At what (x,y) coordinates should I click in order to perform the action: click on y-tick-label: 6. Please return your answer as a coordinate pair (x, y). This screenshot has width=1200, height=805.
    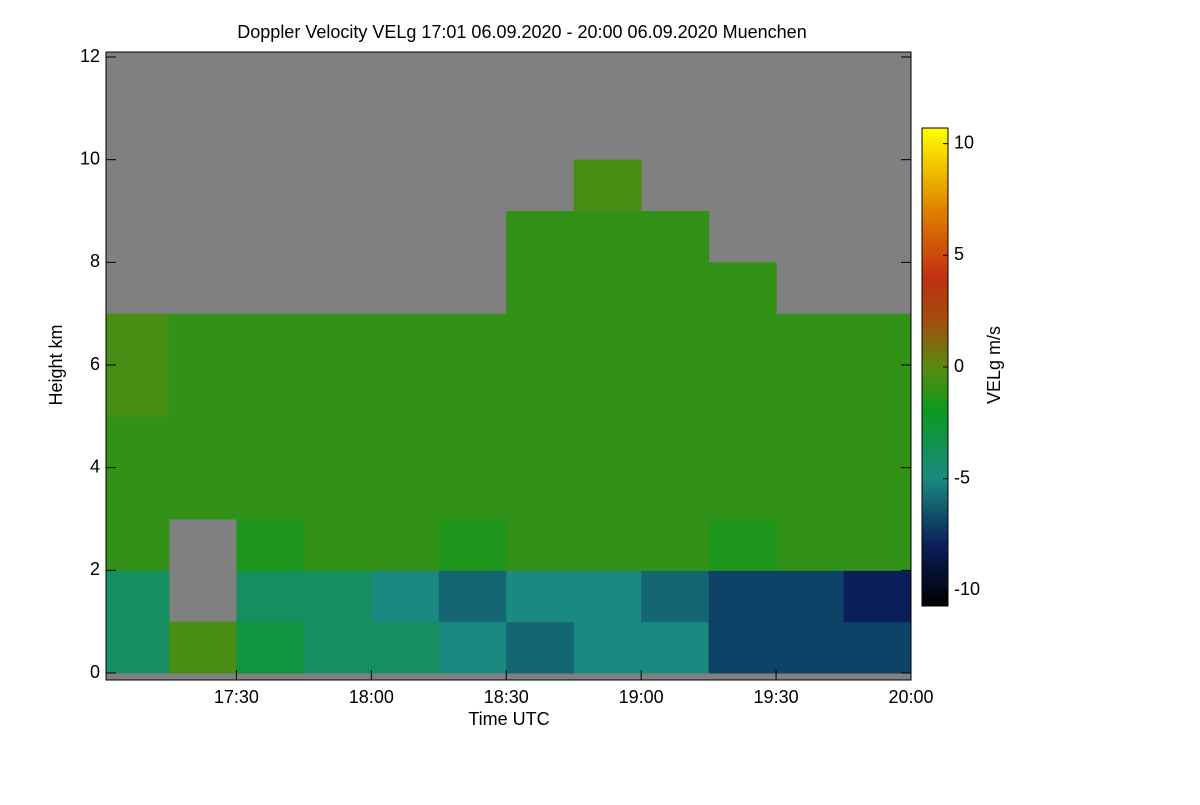
    Looking at the image, I should click on (95, 364).